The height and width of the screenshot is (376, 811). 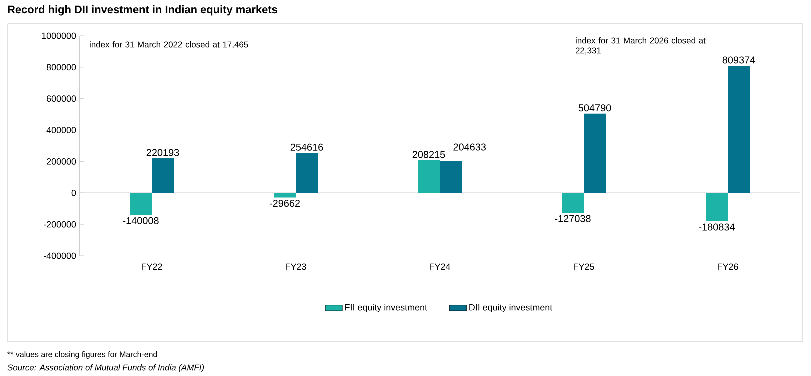 I want to click on chart-title: Record high DII investment in Indian equity markets, so click(x=143, y=11).